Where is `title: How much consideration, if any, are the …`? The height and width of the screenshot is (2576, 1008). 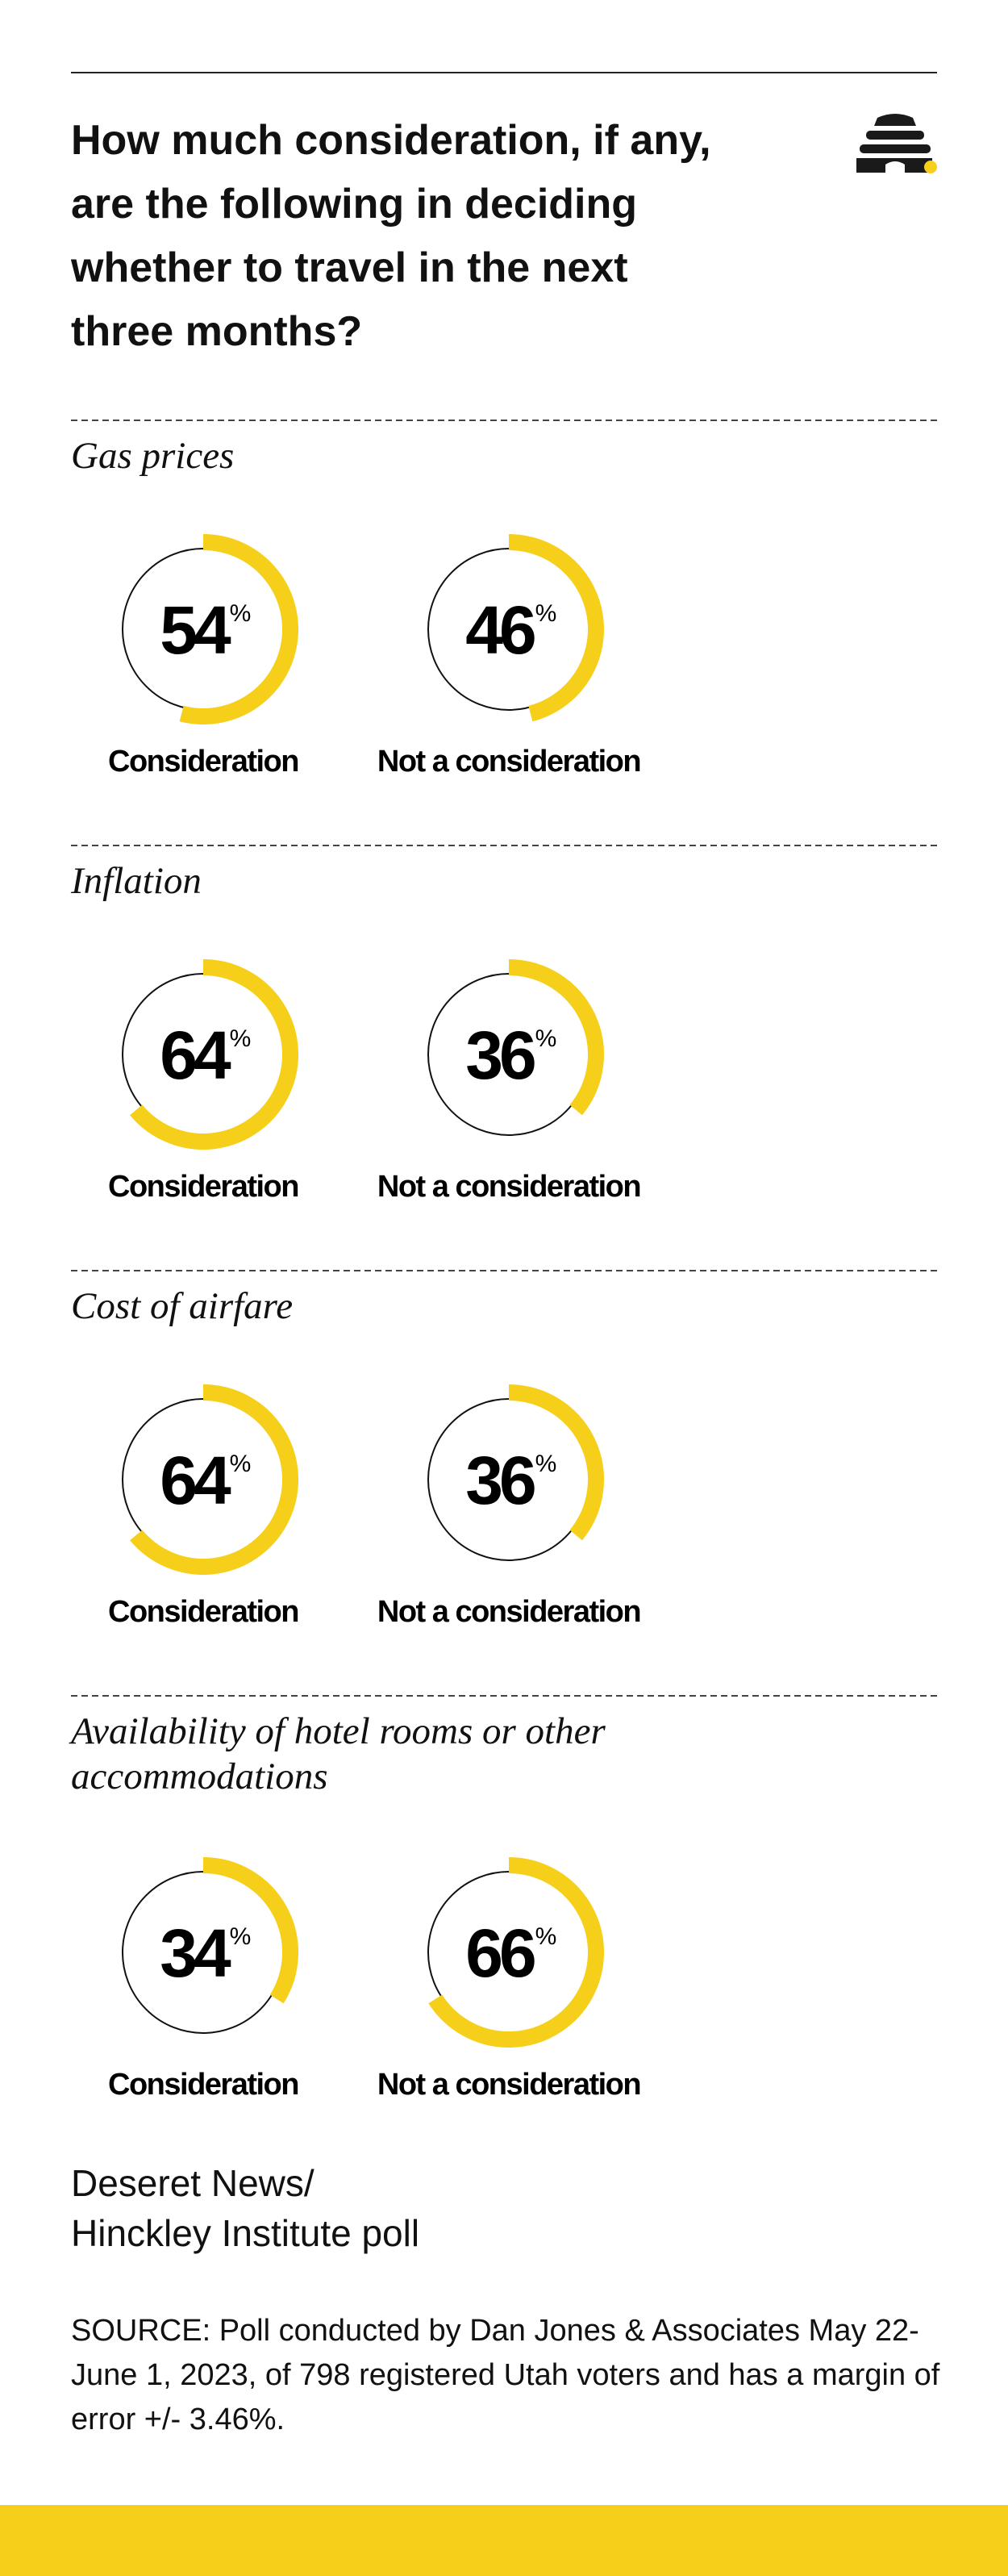 title: How much consideration, if any, are the … is located at coordinates (391, 236).